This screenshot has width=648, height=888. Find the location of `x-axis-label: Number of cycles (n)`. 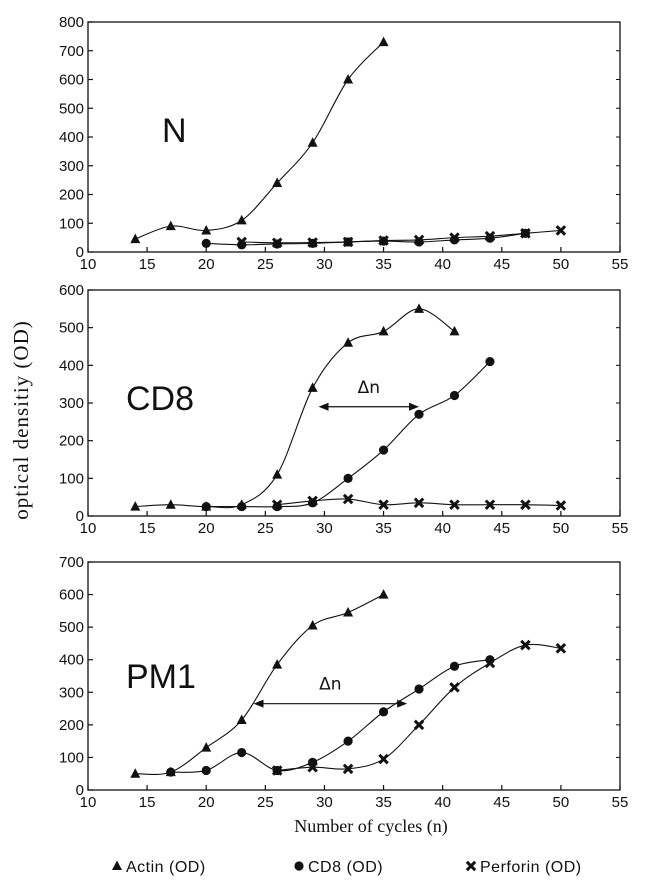

x-axis-label: Number of cycles (n) is located at coordinates (370, 826).